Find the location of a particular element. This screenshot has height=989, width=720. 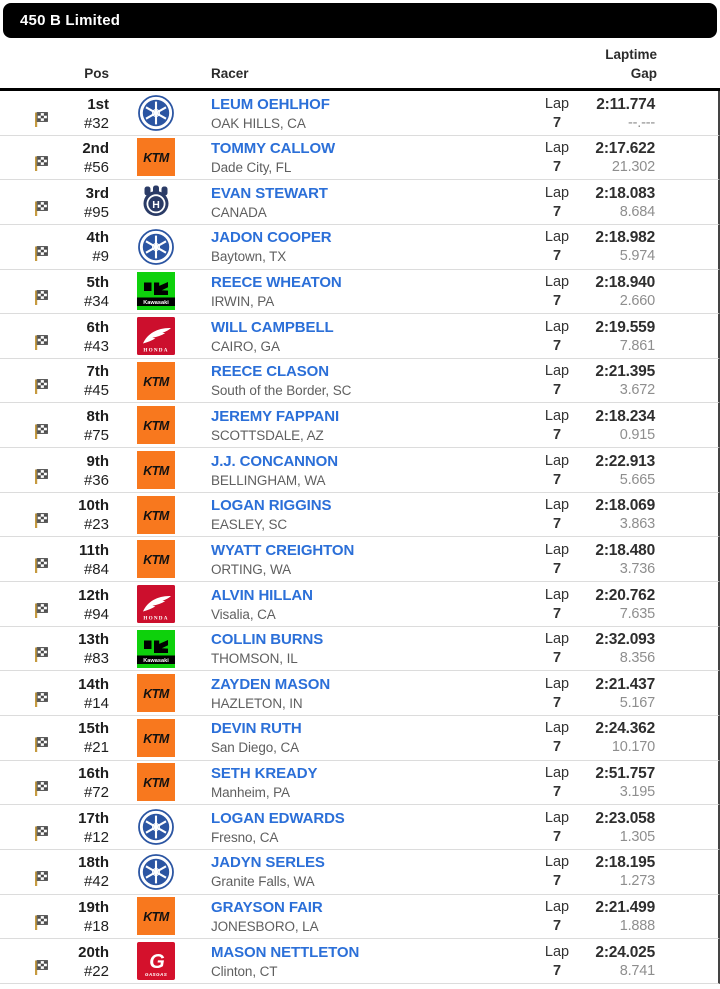

racer-name-link: ALVIN HILLAN is located at coordinates (262, 595).